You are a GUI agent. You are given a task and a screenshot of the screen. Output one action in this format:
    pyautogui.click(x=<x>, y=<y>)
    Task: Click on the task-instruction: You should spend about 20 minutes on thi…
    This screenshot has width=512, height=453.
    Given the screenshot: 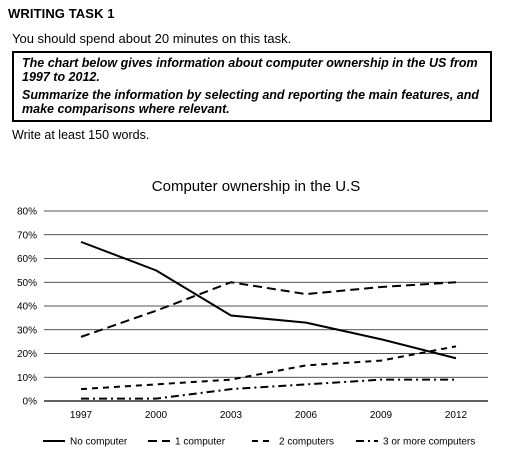 What is the action you would take?
    pyautogui.click(x=152, y=38)
    